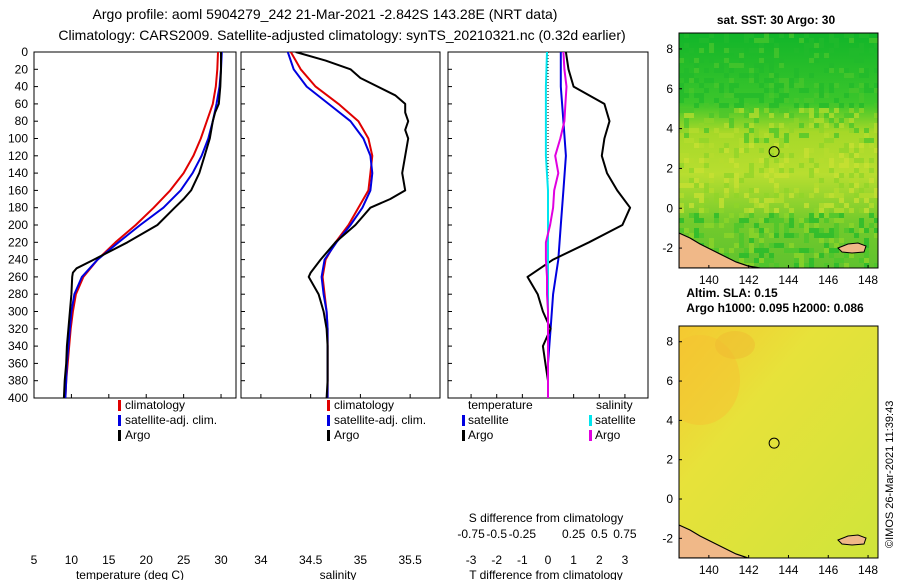  Describe the element at coordinates (625, 560) in the screenshot. I see `x-tick-label: 3` at that location.